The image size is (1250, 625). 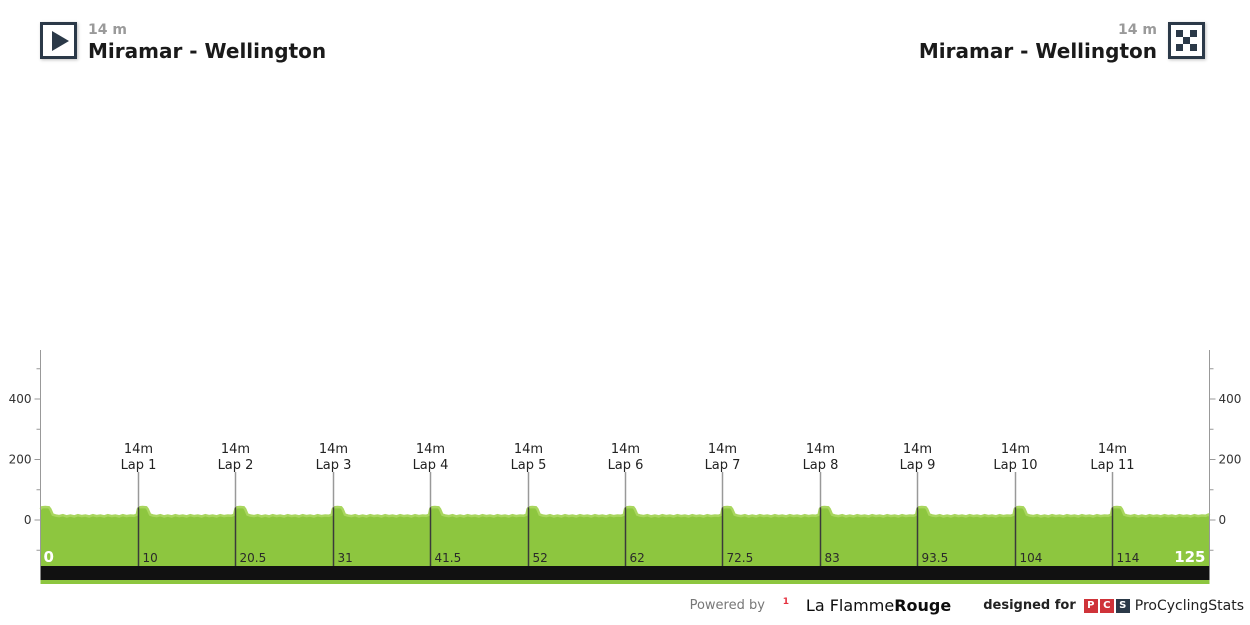 I want to click on start-km-label: 0, so click(x=49, y=557).